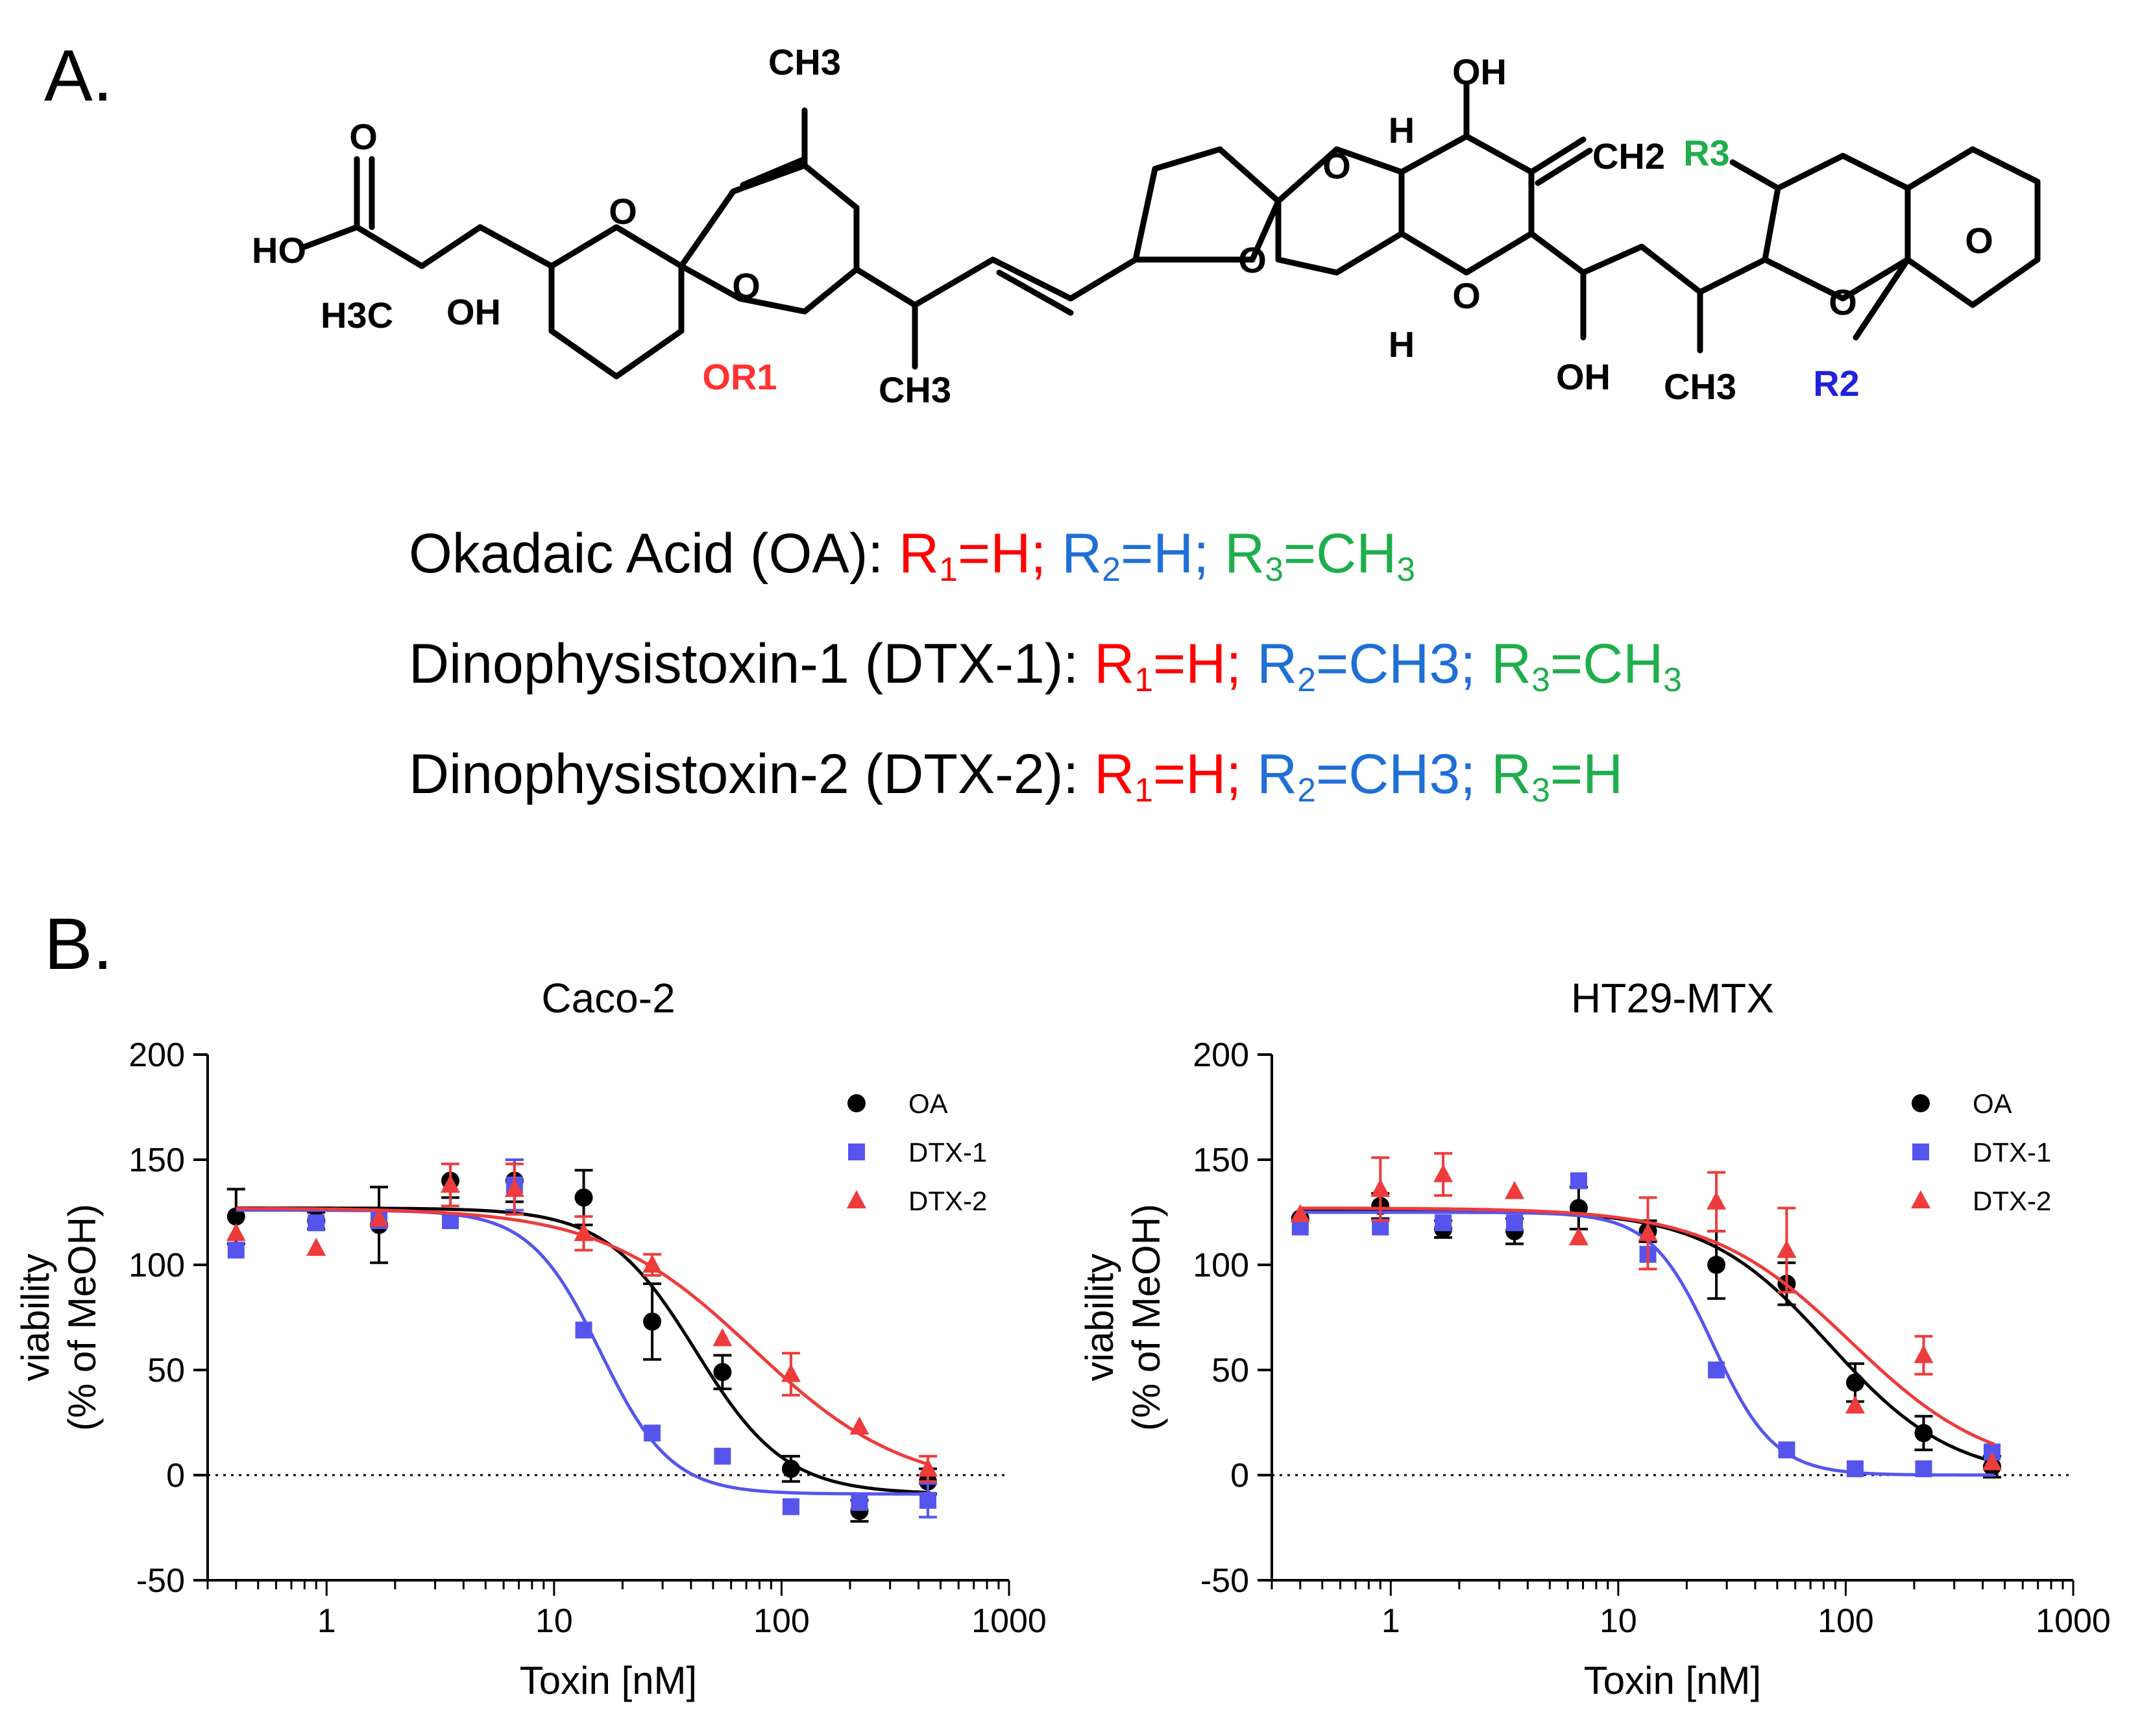 Image resolution: width=2129 pixels, height=1736 pixels. Describe the element at coordinates (279, 250) in the screenshot. I see `label-ho: HO` at that location.